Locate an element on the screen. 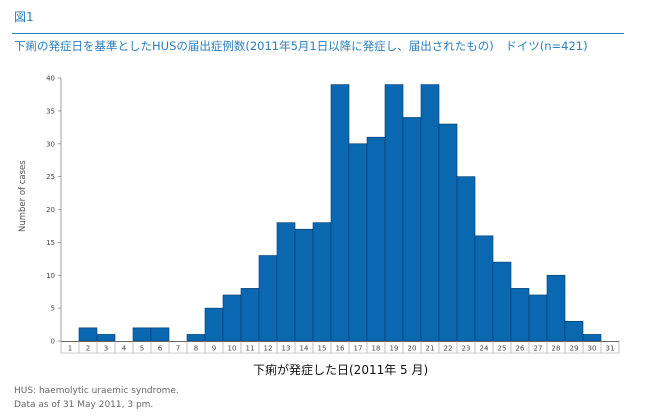 The height and width of the screenshot is (417, 647). x-tick-label: 16 is located at coordinates (340, 349).